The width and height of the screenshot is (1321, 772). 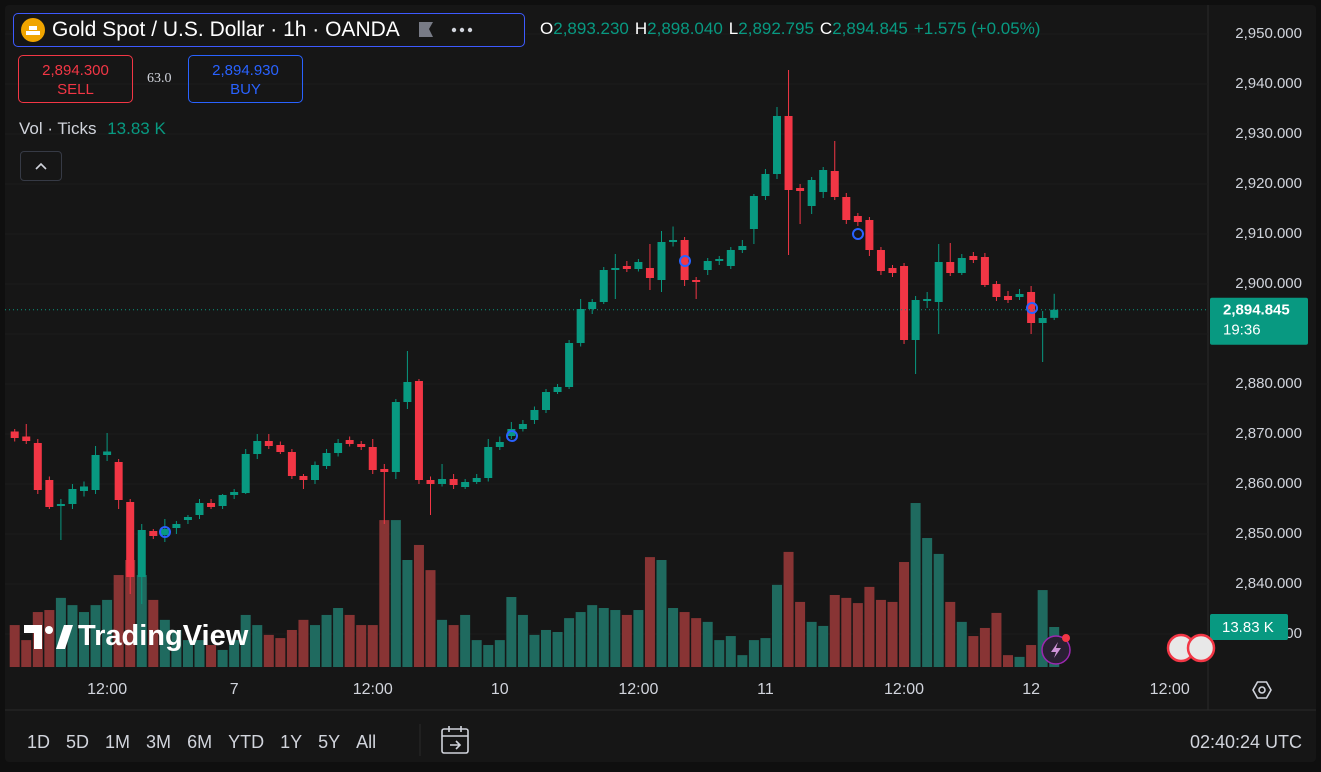 What do you see at coordinates (159, 741) in the screenshot?
I see `range-button: 3M` at bounding box center [159, 741].